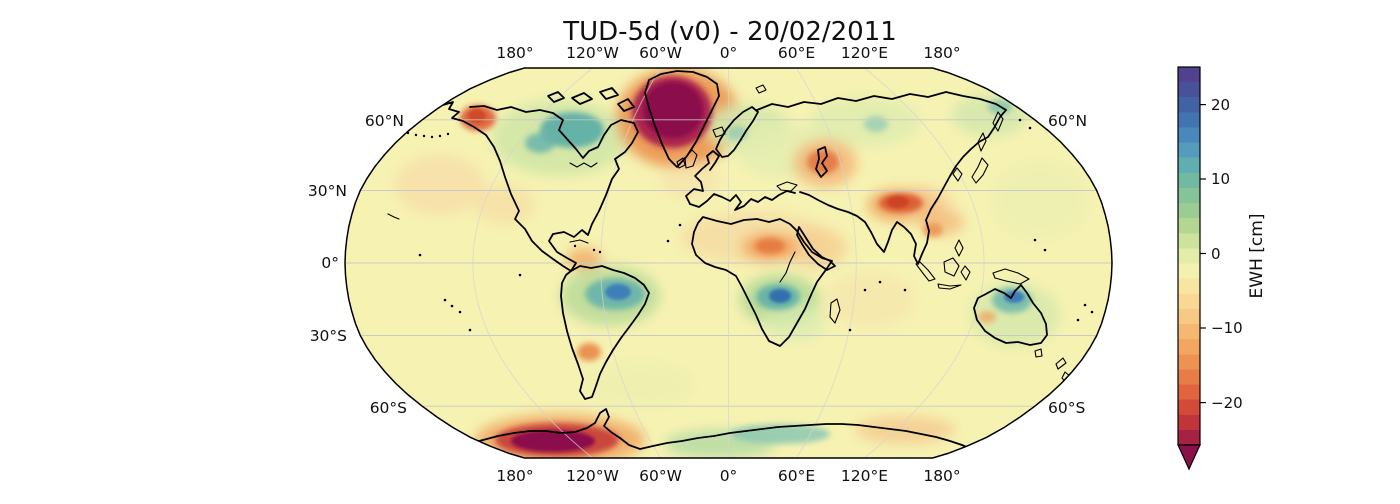  What do you see at coordinates (787, 267) in the screenshot?
I see `africa-rift-lakes` at bounding box center [787, 267].